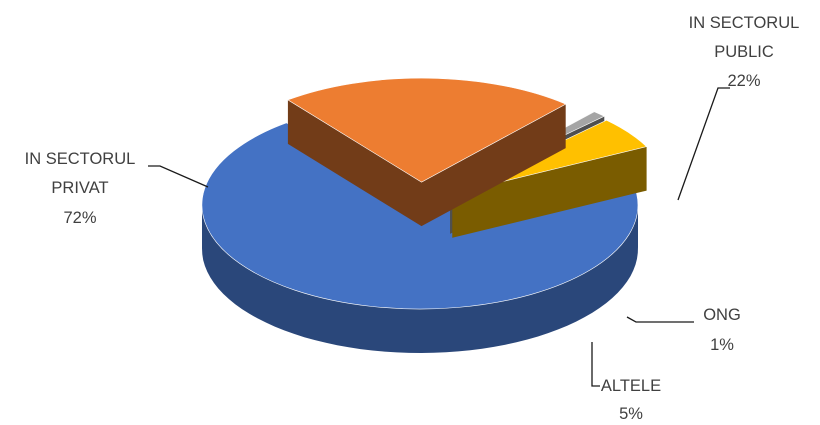 The image size is (820, 425). I want to click on label-ong: ONG 1%, so click(722, 330).